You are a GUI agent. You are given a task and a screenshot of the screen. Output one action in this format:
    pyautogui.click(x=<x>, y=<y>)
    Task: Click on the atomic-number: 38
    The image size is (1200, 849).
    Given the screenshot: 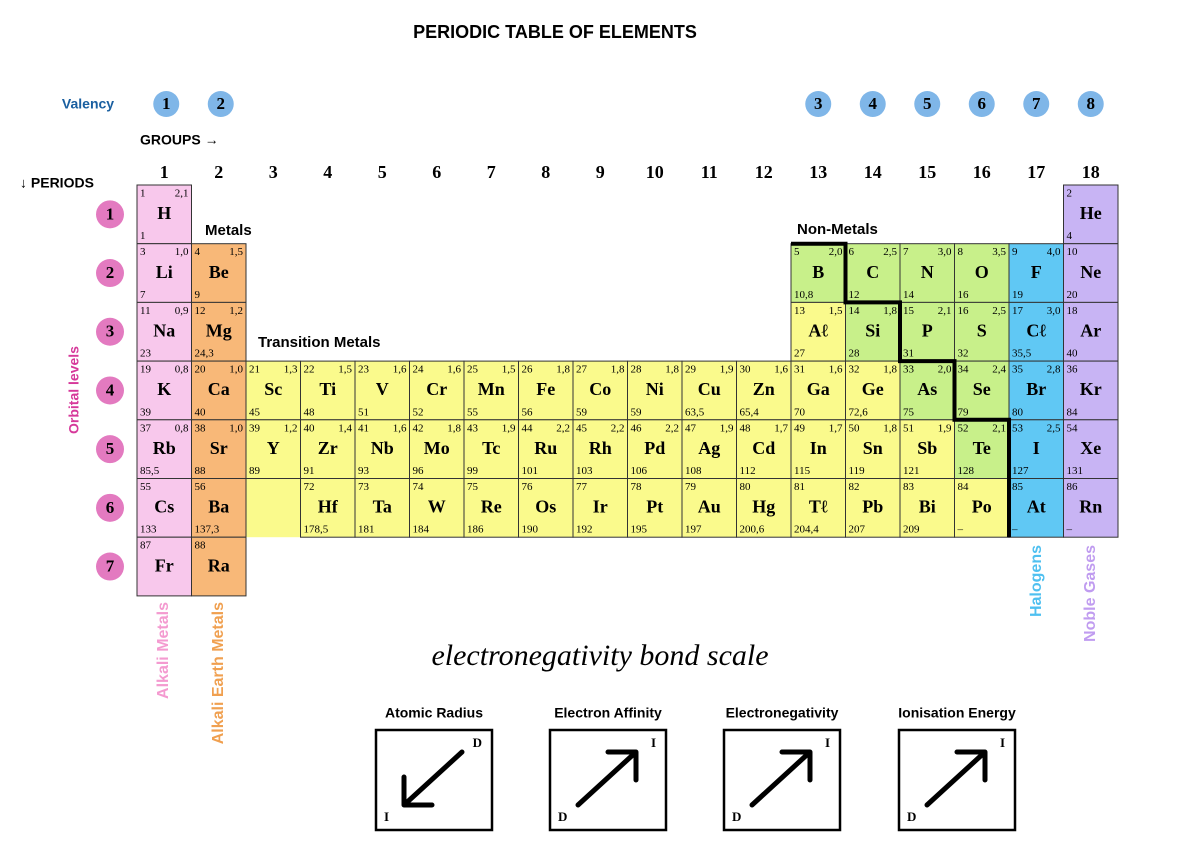 What is the action you would take?
    pyautogui.click(x=201, y=428)
    